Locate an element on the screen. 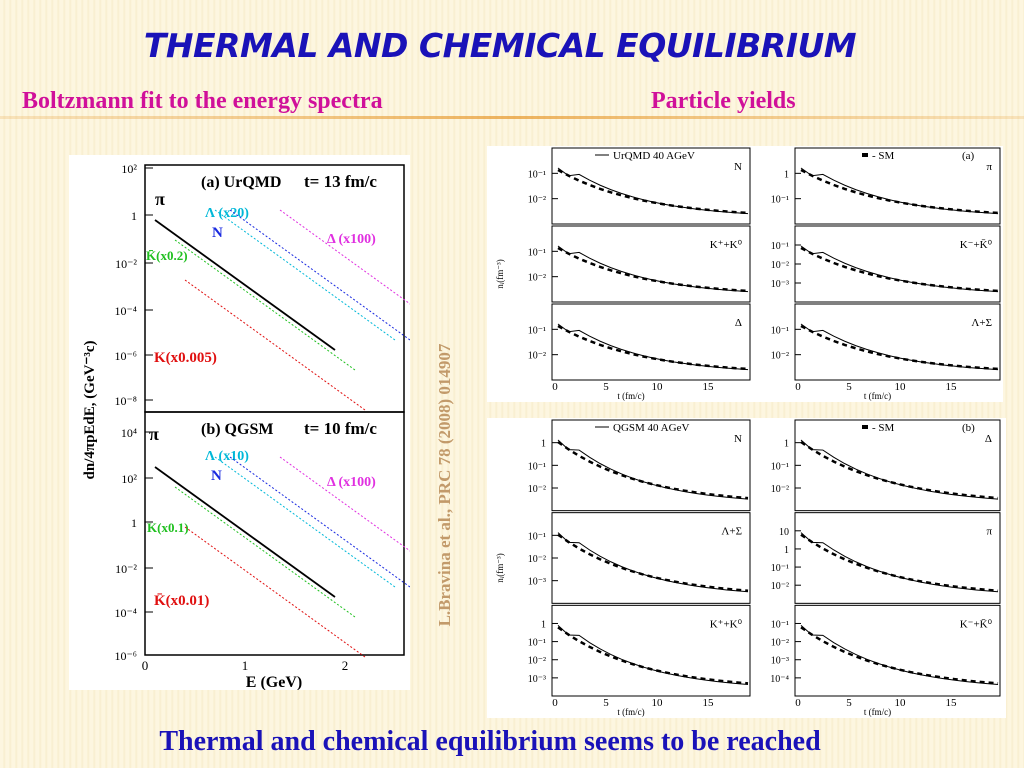  citation: L.Bravina et al., PRC 78 (2008) 014907 is located at coordinates (444, 485).